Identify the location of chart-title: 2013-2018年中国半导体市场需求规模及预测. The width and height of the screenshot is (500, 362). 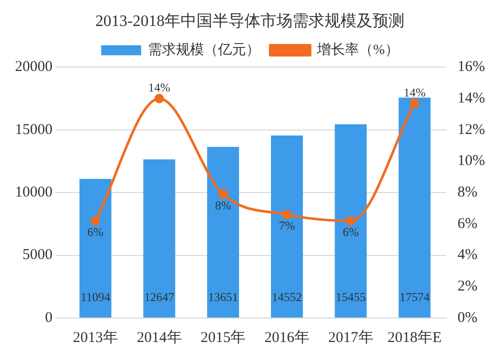
(250, 21).